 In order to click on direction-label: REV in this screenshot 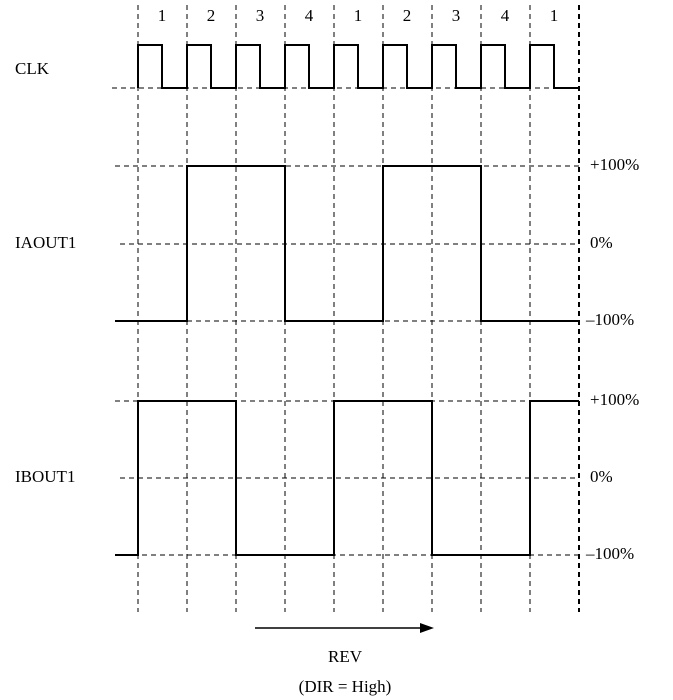, I will do `click(345, 656)`.